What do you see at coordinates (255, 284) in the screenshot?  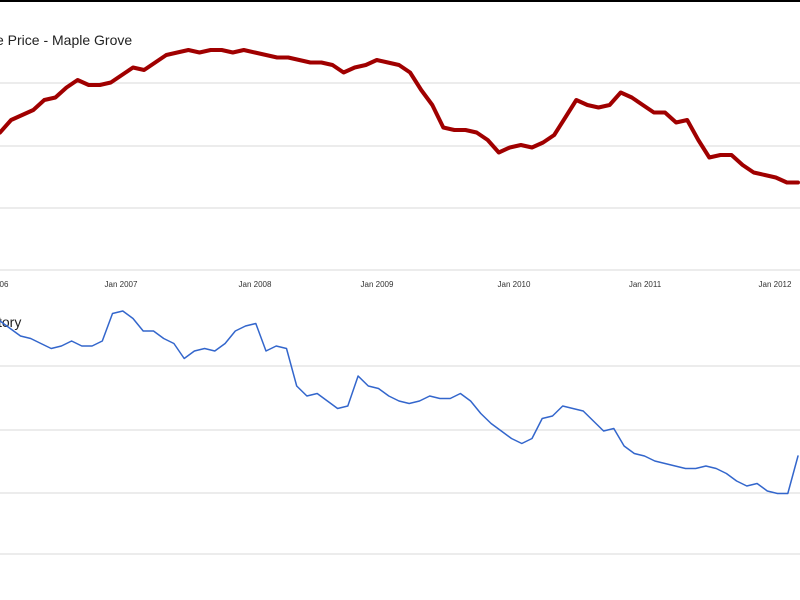 I see `x-tick-label: Jan 2008` at bounding box center [255, 284].